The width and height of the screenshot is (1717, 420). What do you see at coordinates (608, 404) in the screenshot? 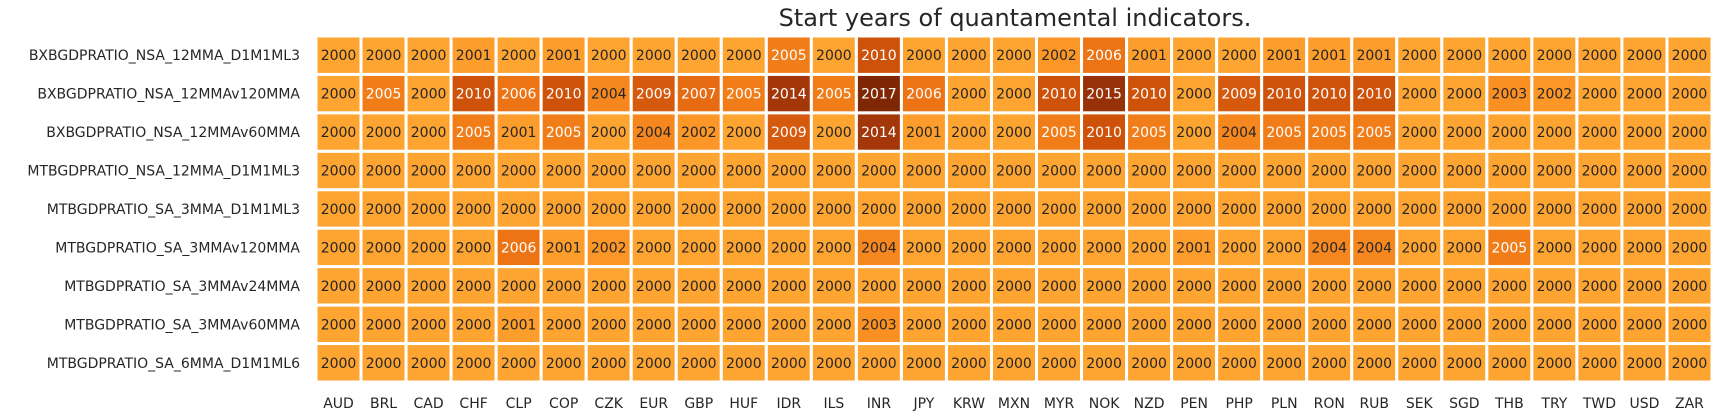
I see `column-label: CZK` at bounding box center [608, 404].